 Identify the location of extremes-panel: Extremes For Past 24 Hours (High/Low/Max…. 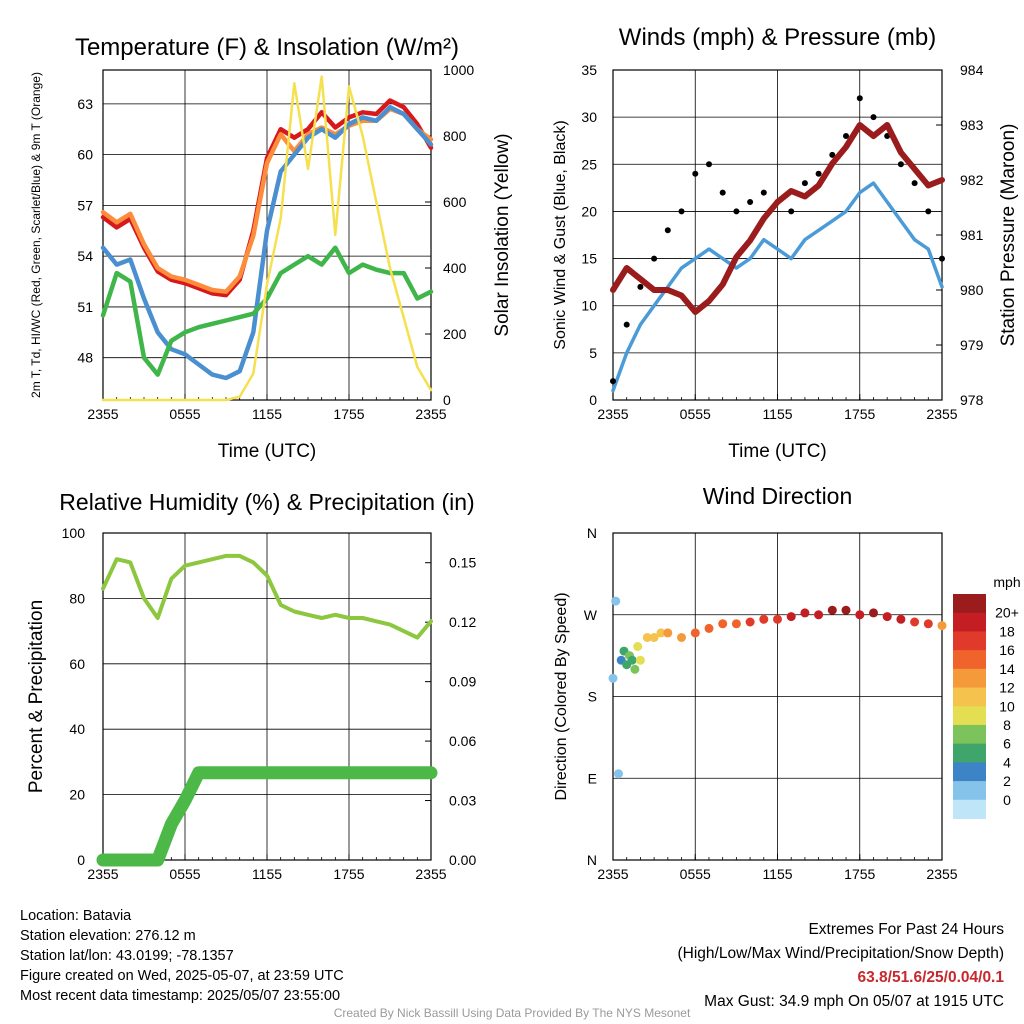
(841, 966).